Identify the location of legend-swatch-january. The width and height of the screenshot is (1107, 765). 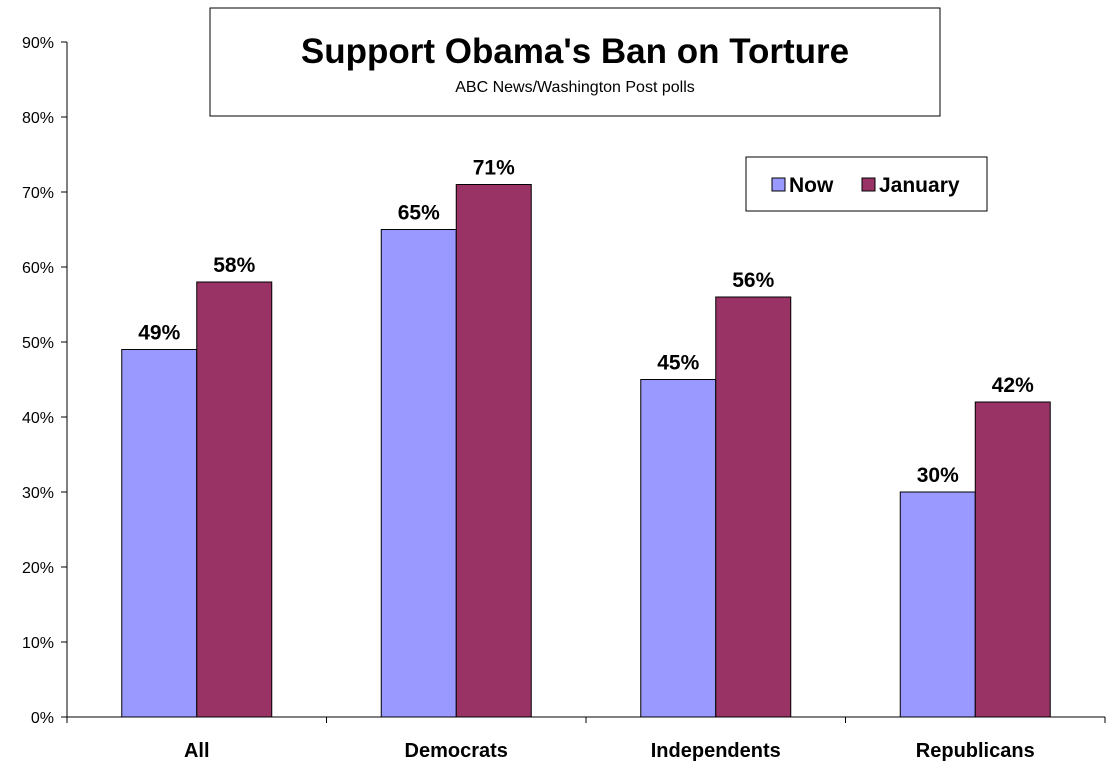
(868, 184).